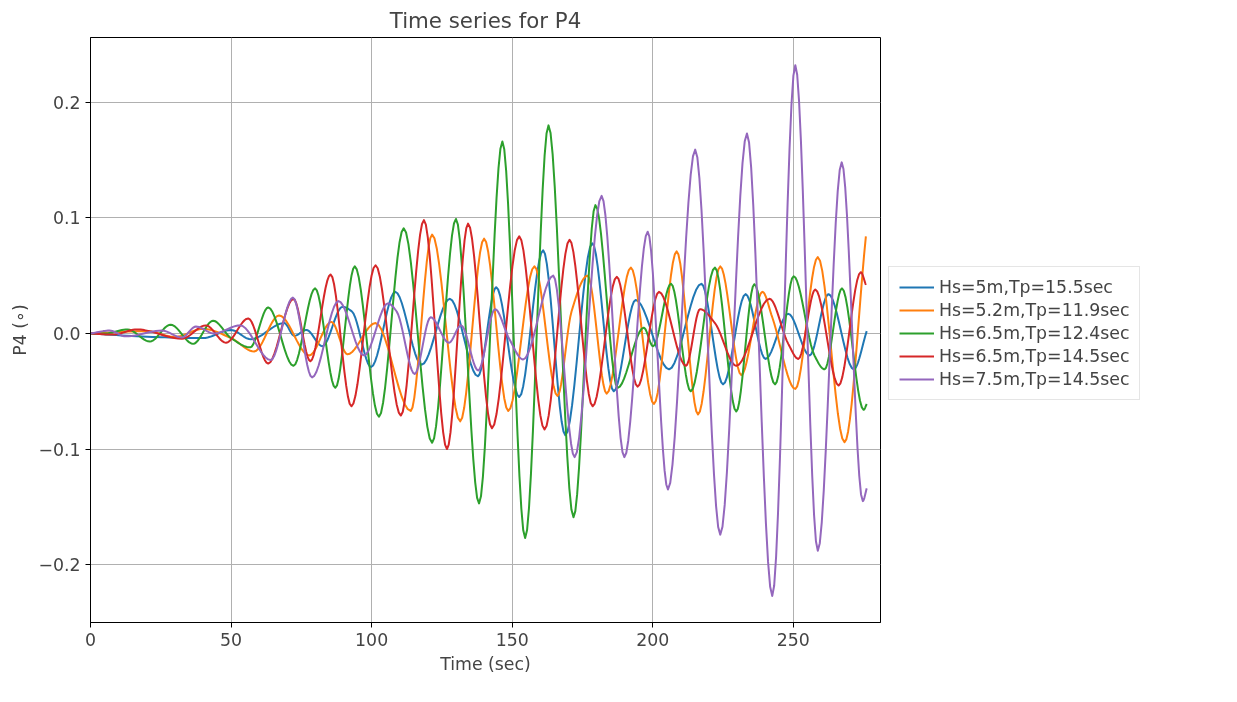 This screenshot has width=1237, height=702. I want to click on legend-label: Hs=5.2m,Tp=11.9sec, so click(1034, 309).